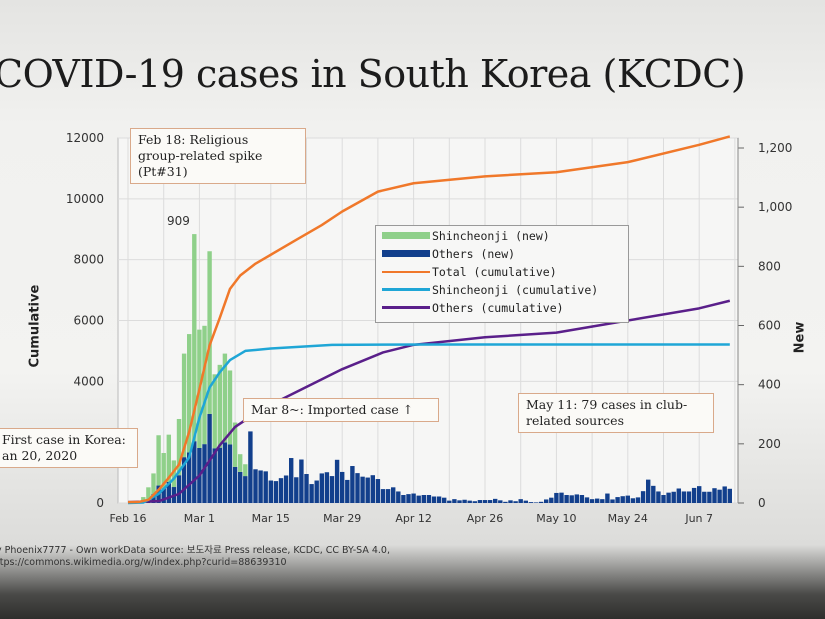 Image resolution: width=825 pixels, height=619 pixels. Describe the element at coordinates (515, 289) in the screenshot. I see `legend-label: Shincheonji (cumulative)` at that location.